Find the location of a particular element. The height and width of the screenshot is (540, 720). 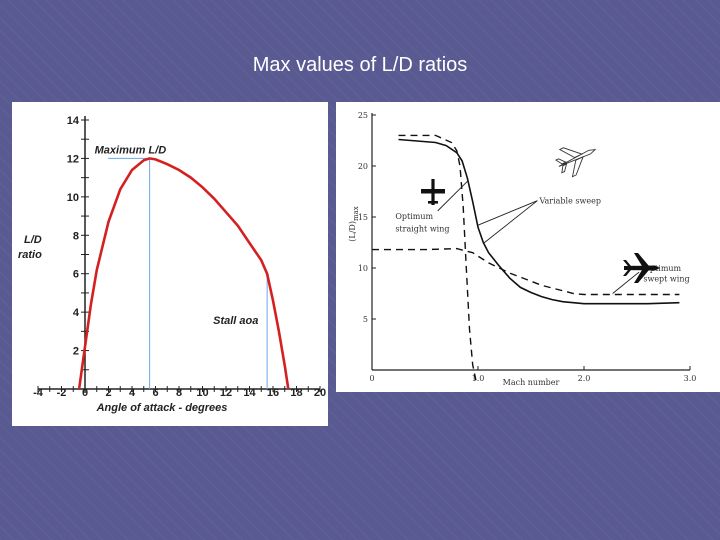

y-tick-label: 4 is located at coordinates (76, 313).